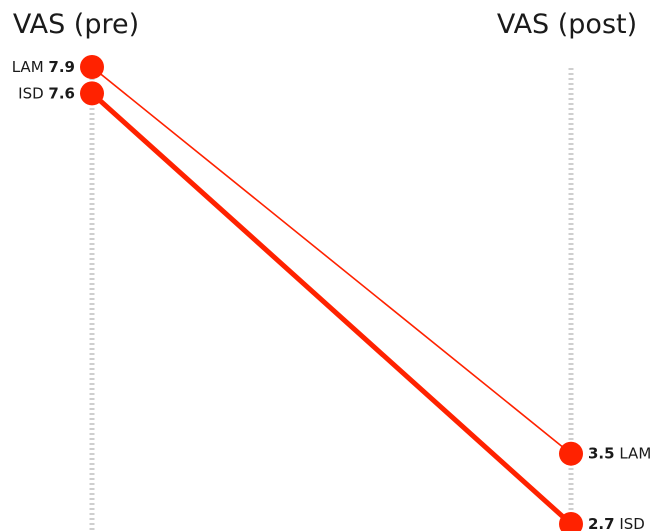  Describe the element at coordinates (325, 24) in the screenshot. I see `column-titles: VAS (pre) VAS (post)` at that location.